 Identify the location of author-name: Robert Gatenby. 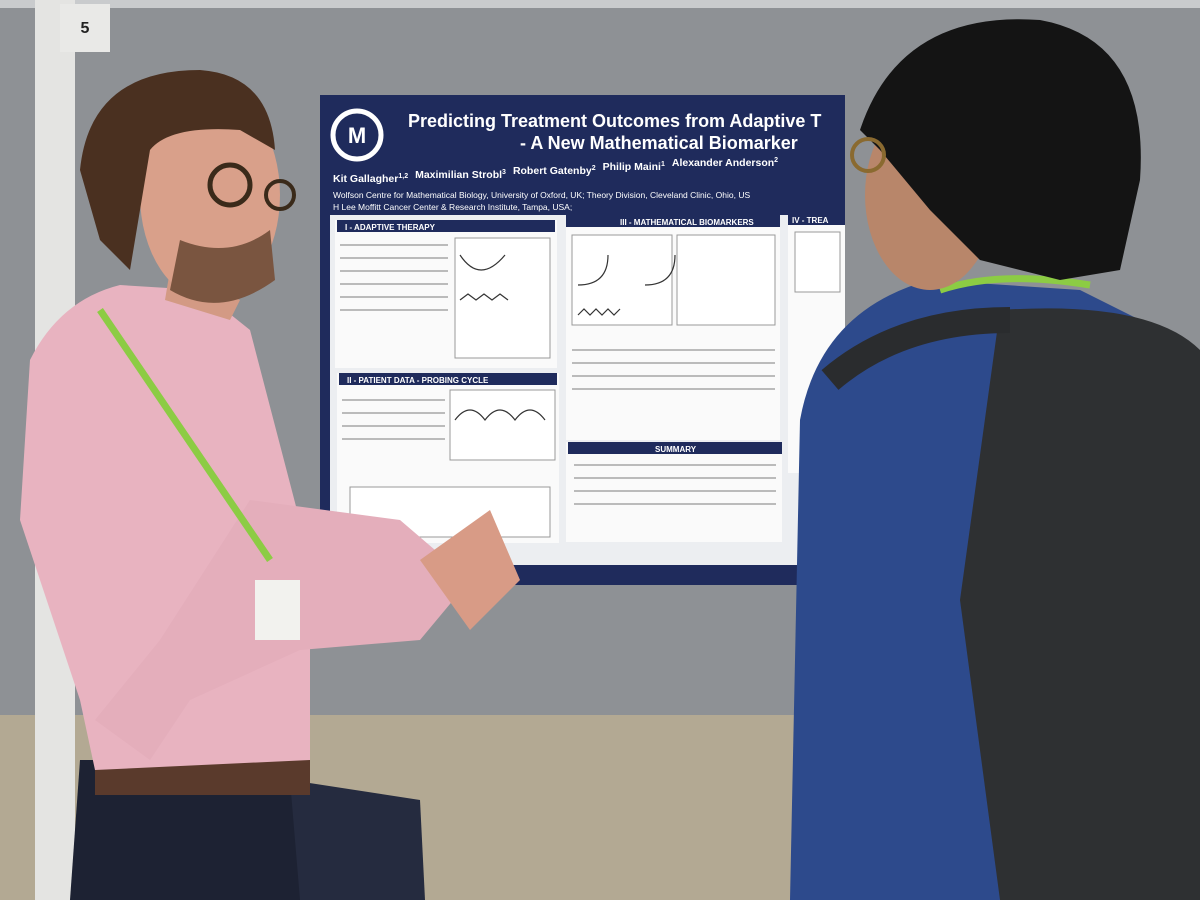
(552, 171).